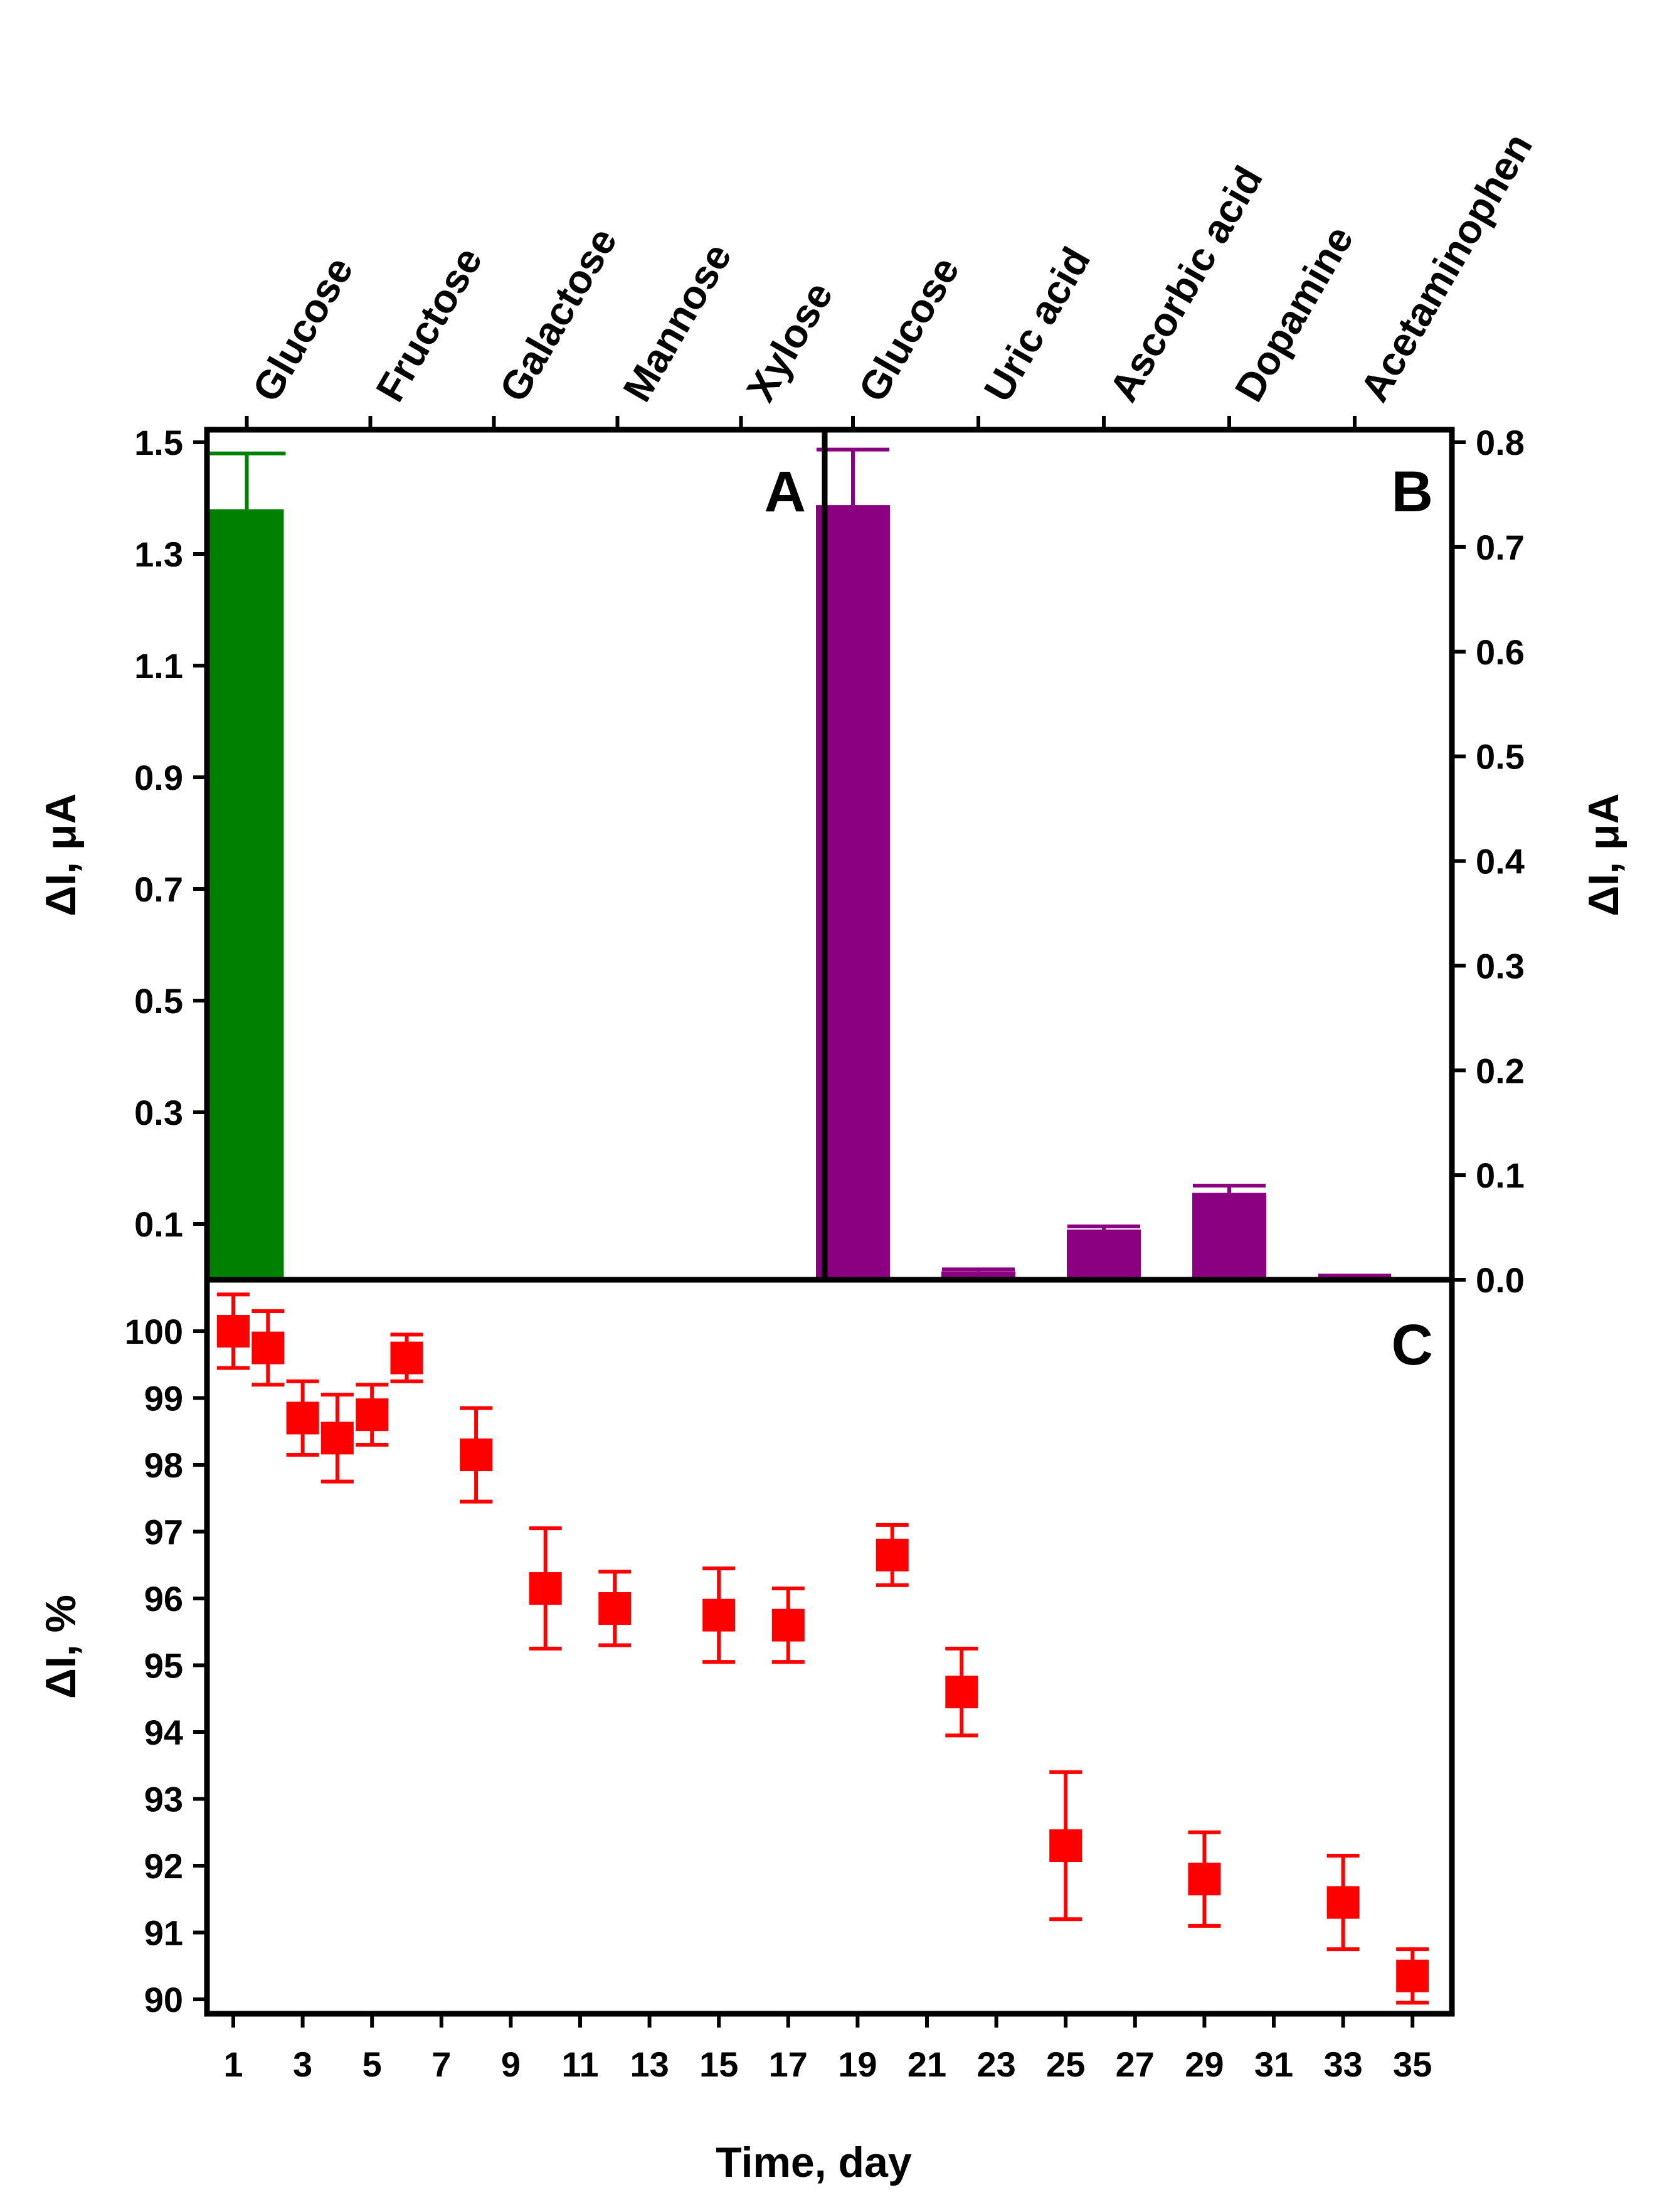 The image size is (1667, 2212). Describe the element at coordinates (428, 324) in the screenshot. I see `category-label-a: Fructose` at that location.